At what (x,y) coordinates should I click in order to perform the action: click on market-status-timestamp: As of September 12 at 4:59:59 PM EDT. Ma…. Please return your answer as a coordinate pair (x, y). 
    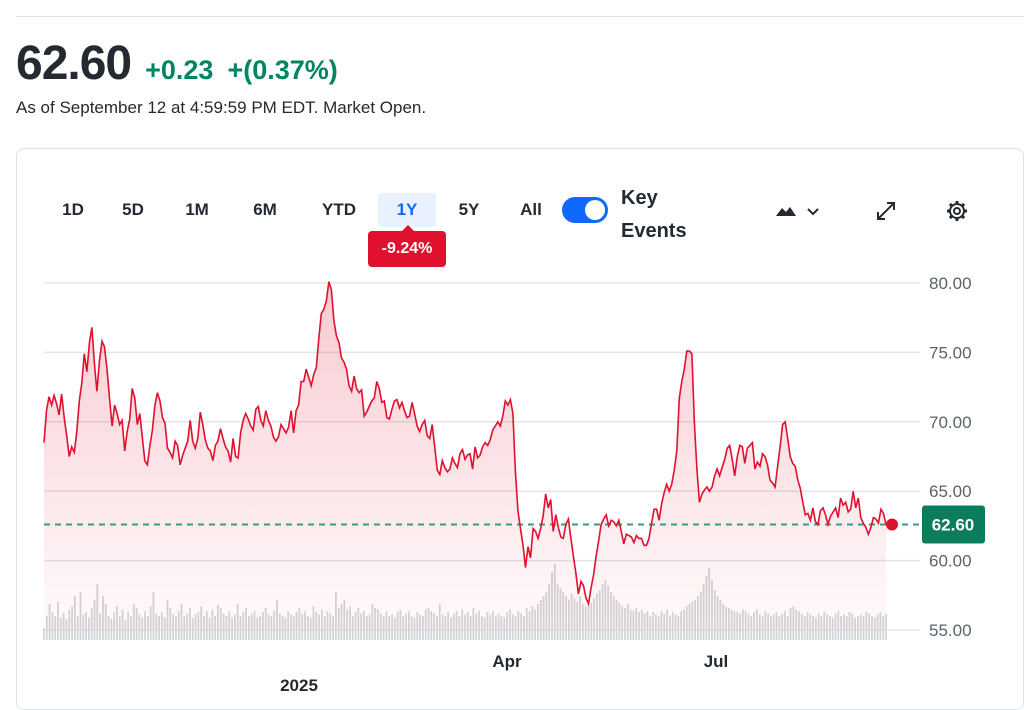
    Looking at the image, I should click on (221, 107).